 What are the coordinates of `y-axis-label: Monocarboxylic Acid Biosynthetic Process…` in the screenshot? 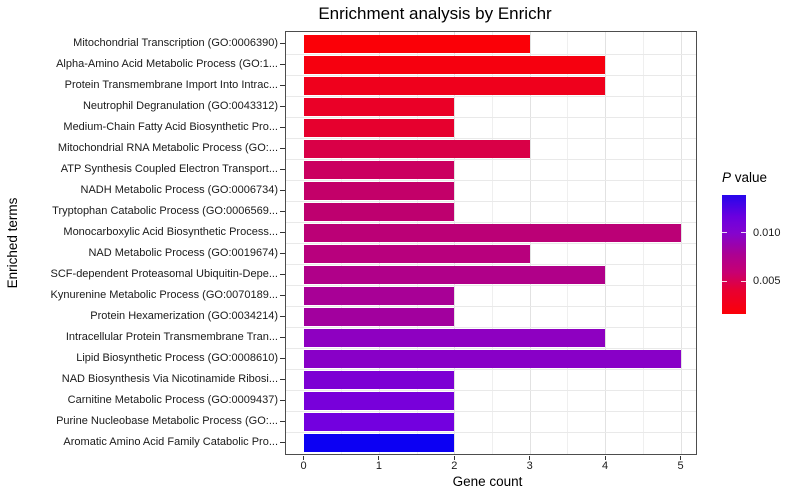 It's located at (170, 232).